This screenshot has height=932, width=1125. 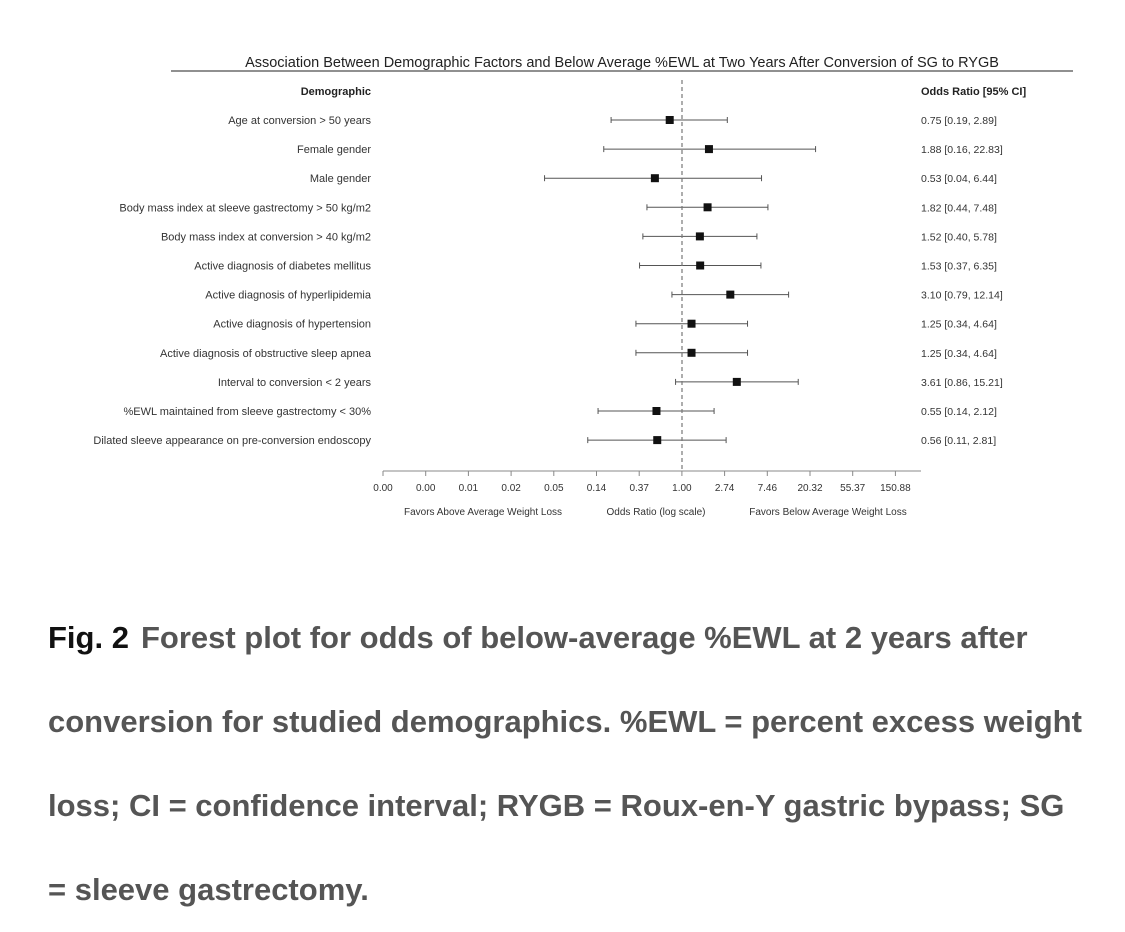 What do you see at coordinates (852, 488) in the screenshot?
I see `x-tick-label: 55.37` at bounding box center [852, 488].